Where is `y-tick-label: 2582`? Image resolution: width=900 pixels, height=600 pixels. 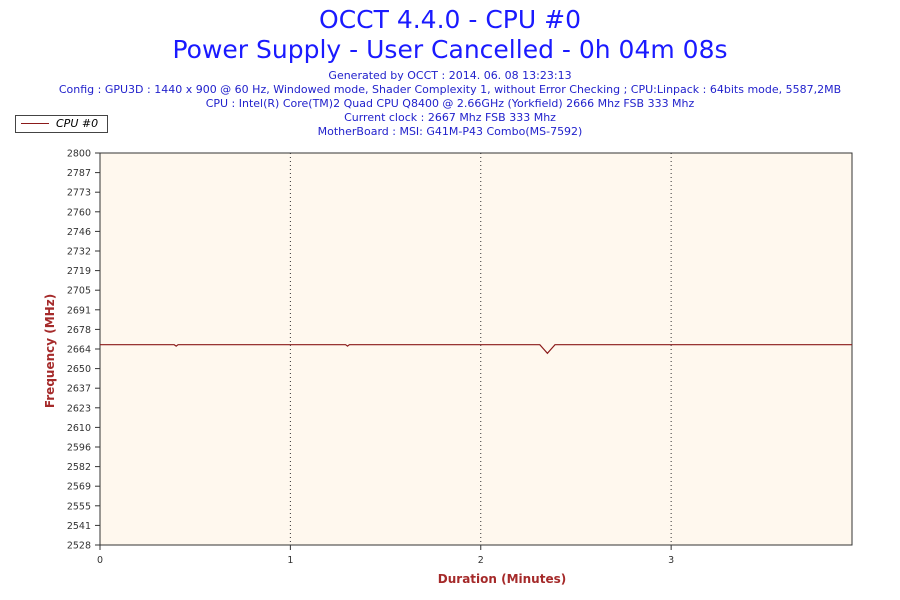 y-tick-label: 2582 is located at coordinates (79, 467).